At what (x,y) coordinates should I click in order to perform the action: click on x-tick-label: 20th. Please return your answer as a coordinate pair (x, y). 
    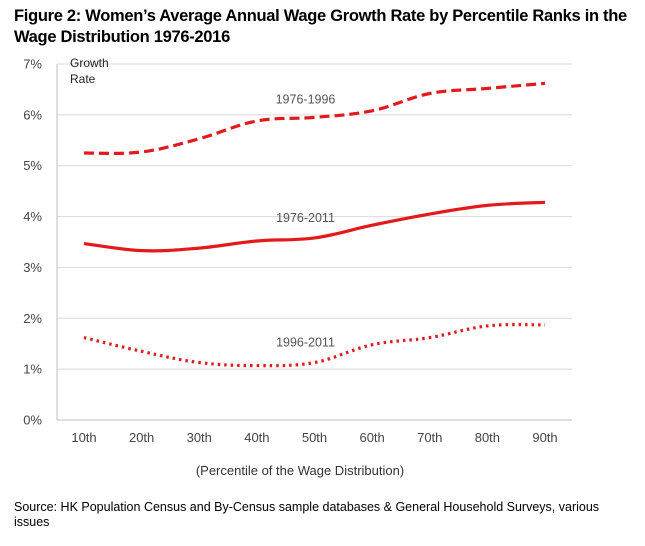
    Looking at the image, I should click on (141, 437).